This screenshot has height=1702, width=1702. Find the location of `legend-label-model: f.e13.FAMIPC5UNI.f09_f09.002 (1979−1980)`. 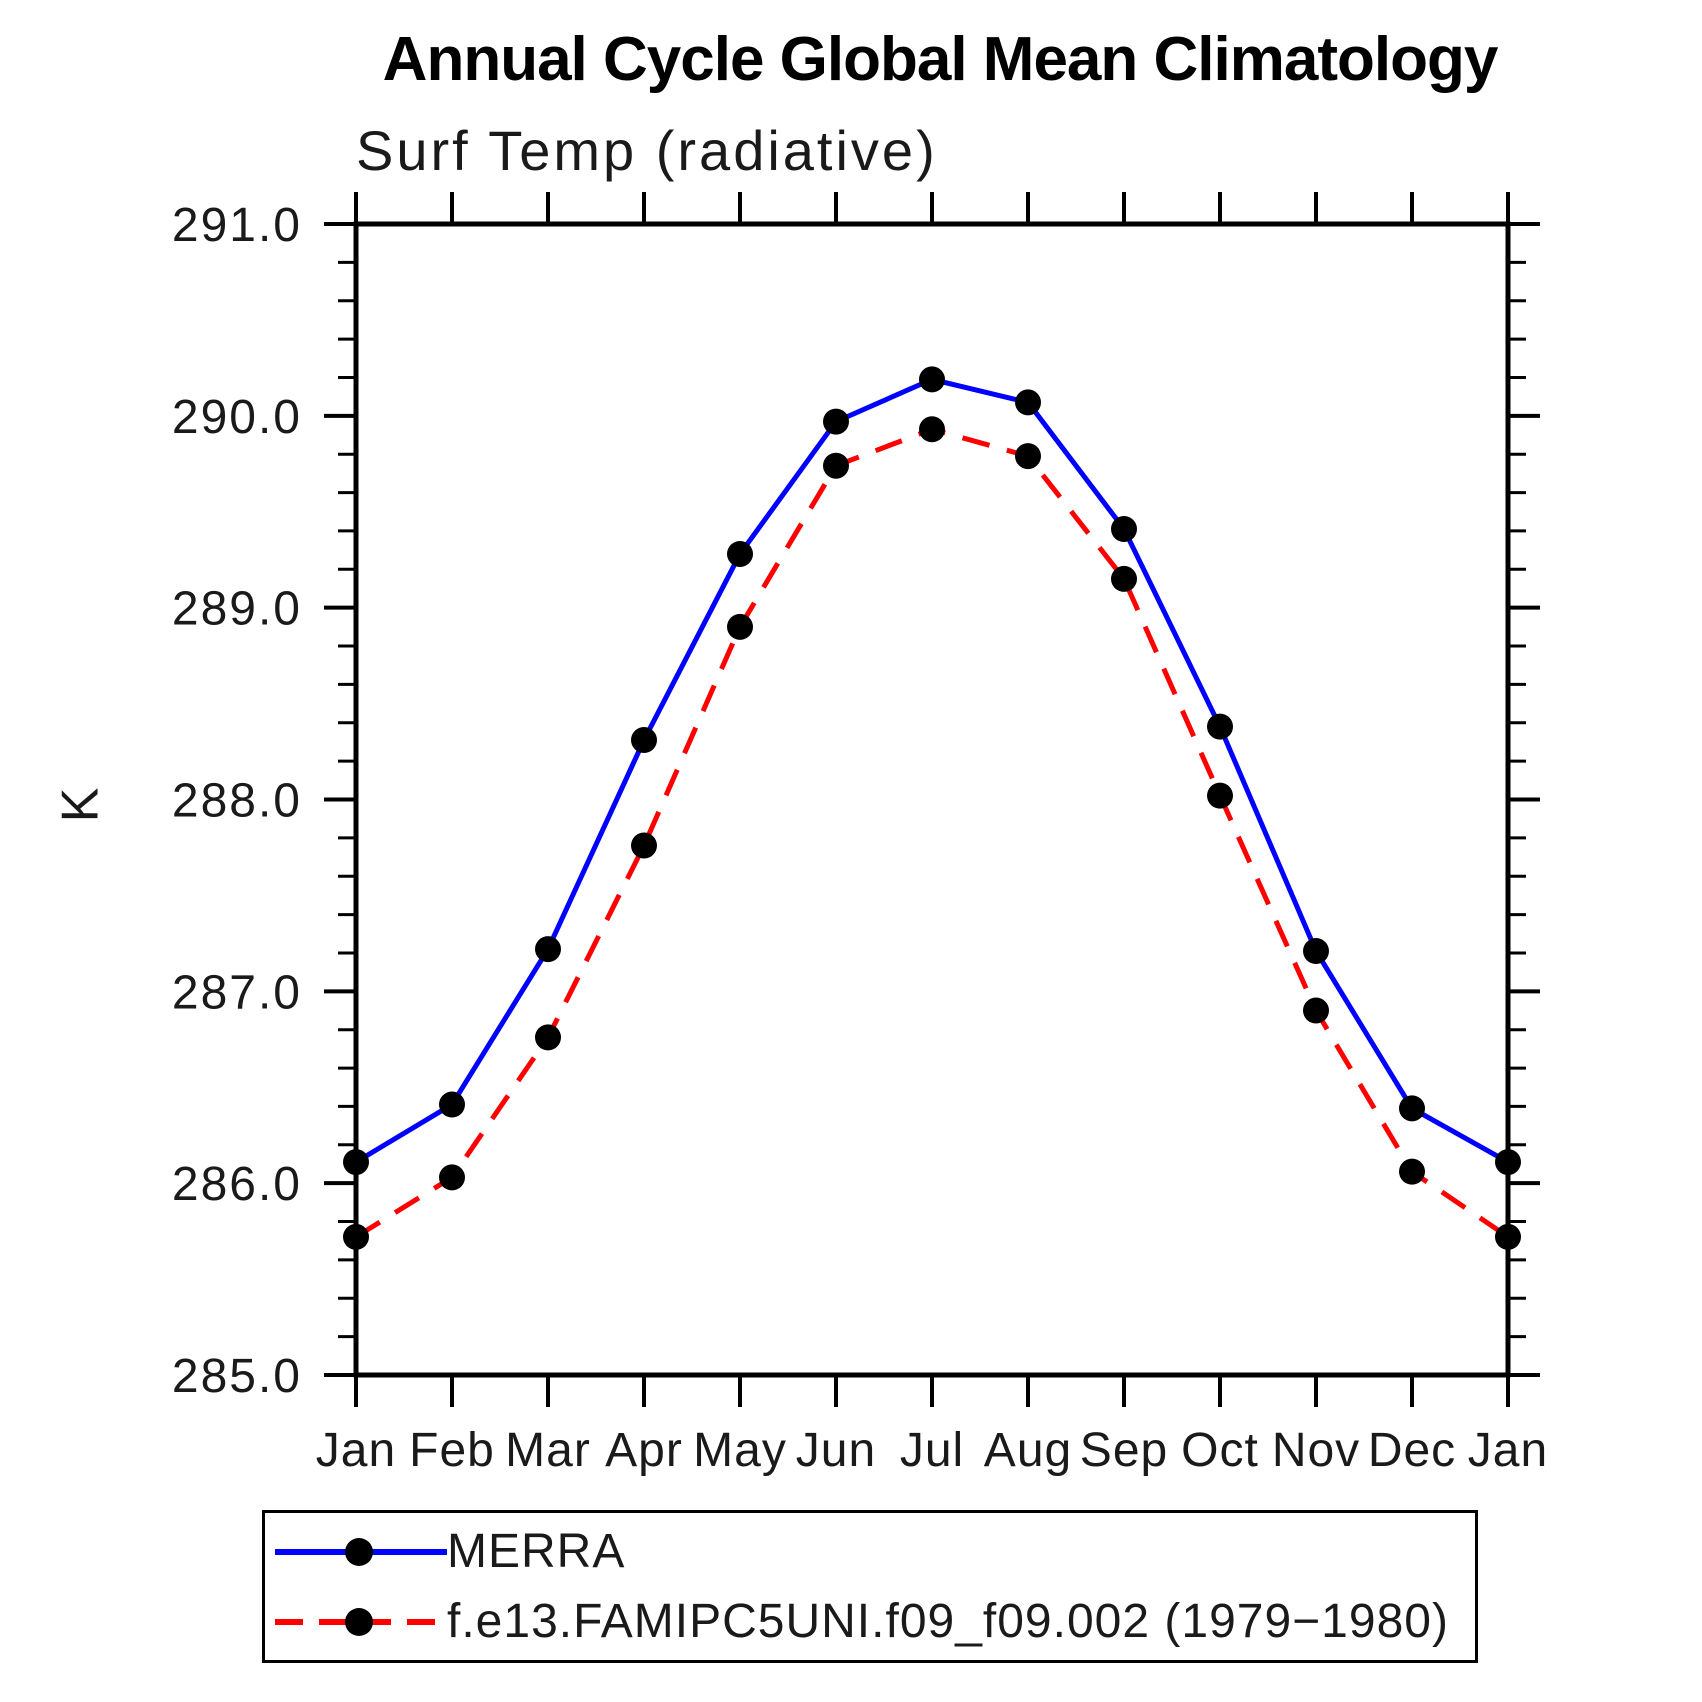

legend-label-model: f.e13.FAMIPC5UNI.f09_f09.002 (1979−1980) is located at coordinates (948, 1621).